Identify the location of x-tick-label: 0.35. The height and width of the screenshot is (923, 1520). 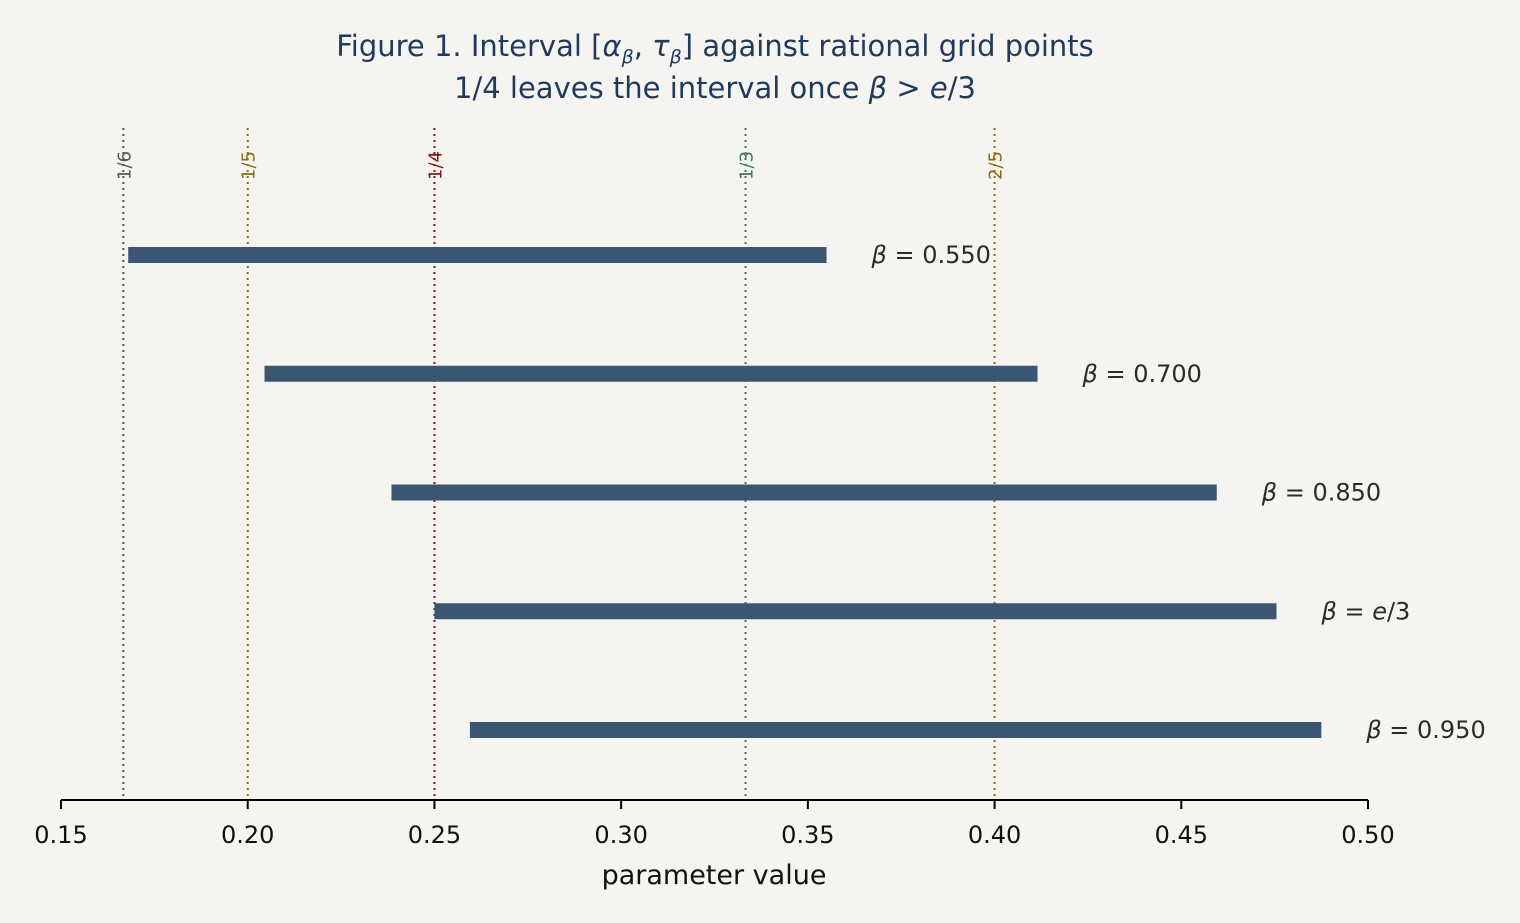
(807, 835).